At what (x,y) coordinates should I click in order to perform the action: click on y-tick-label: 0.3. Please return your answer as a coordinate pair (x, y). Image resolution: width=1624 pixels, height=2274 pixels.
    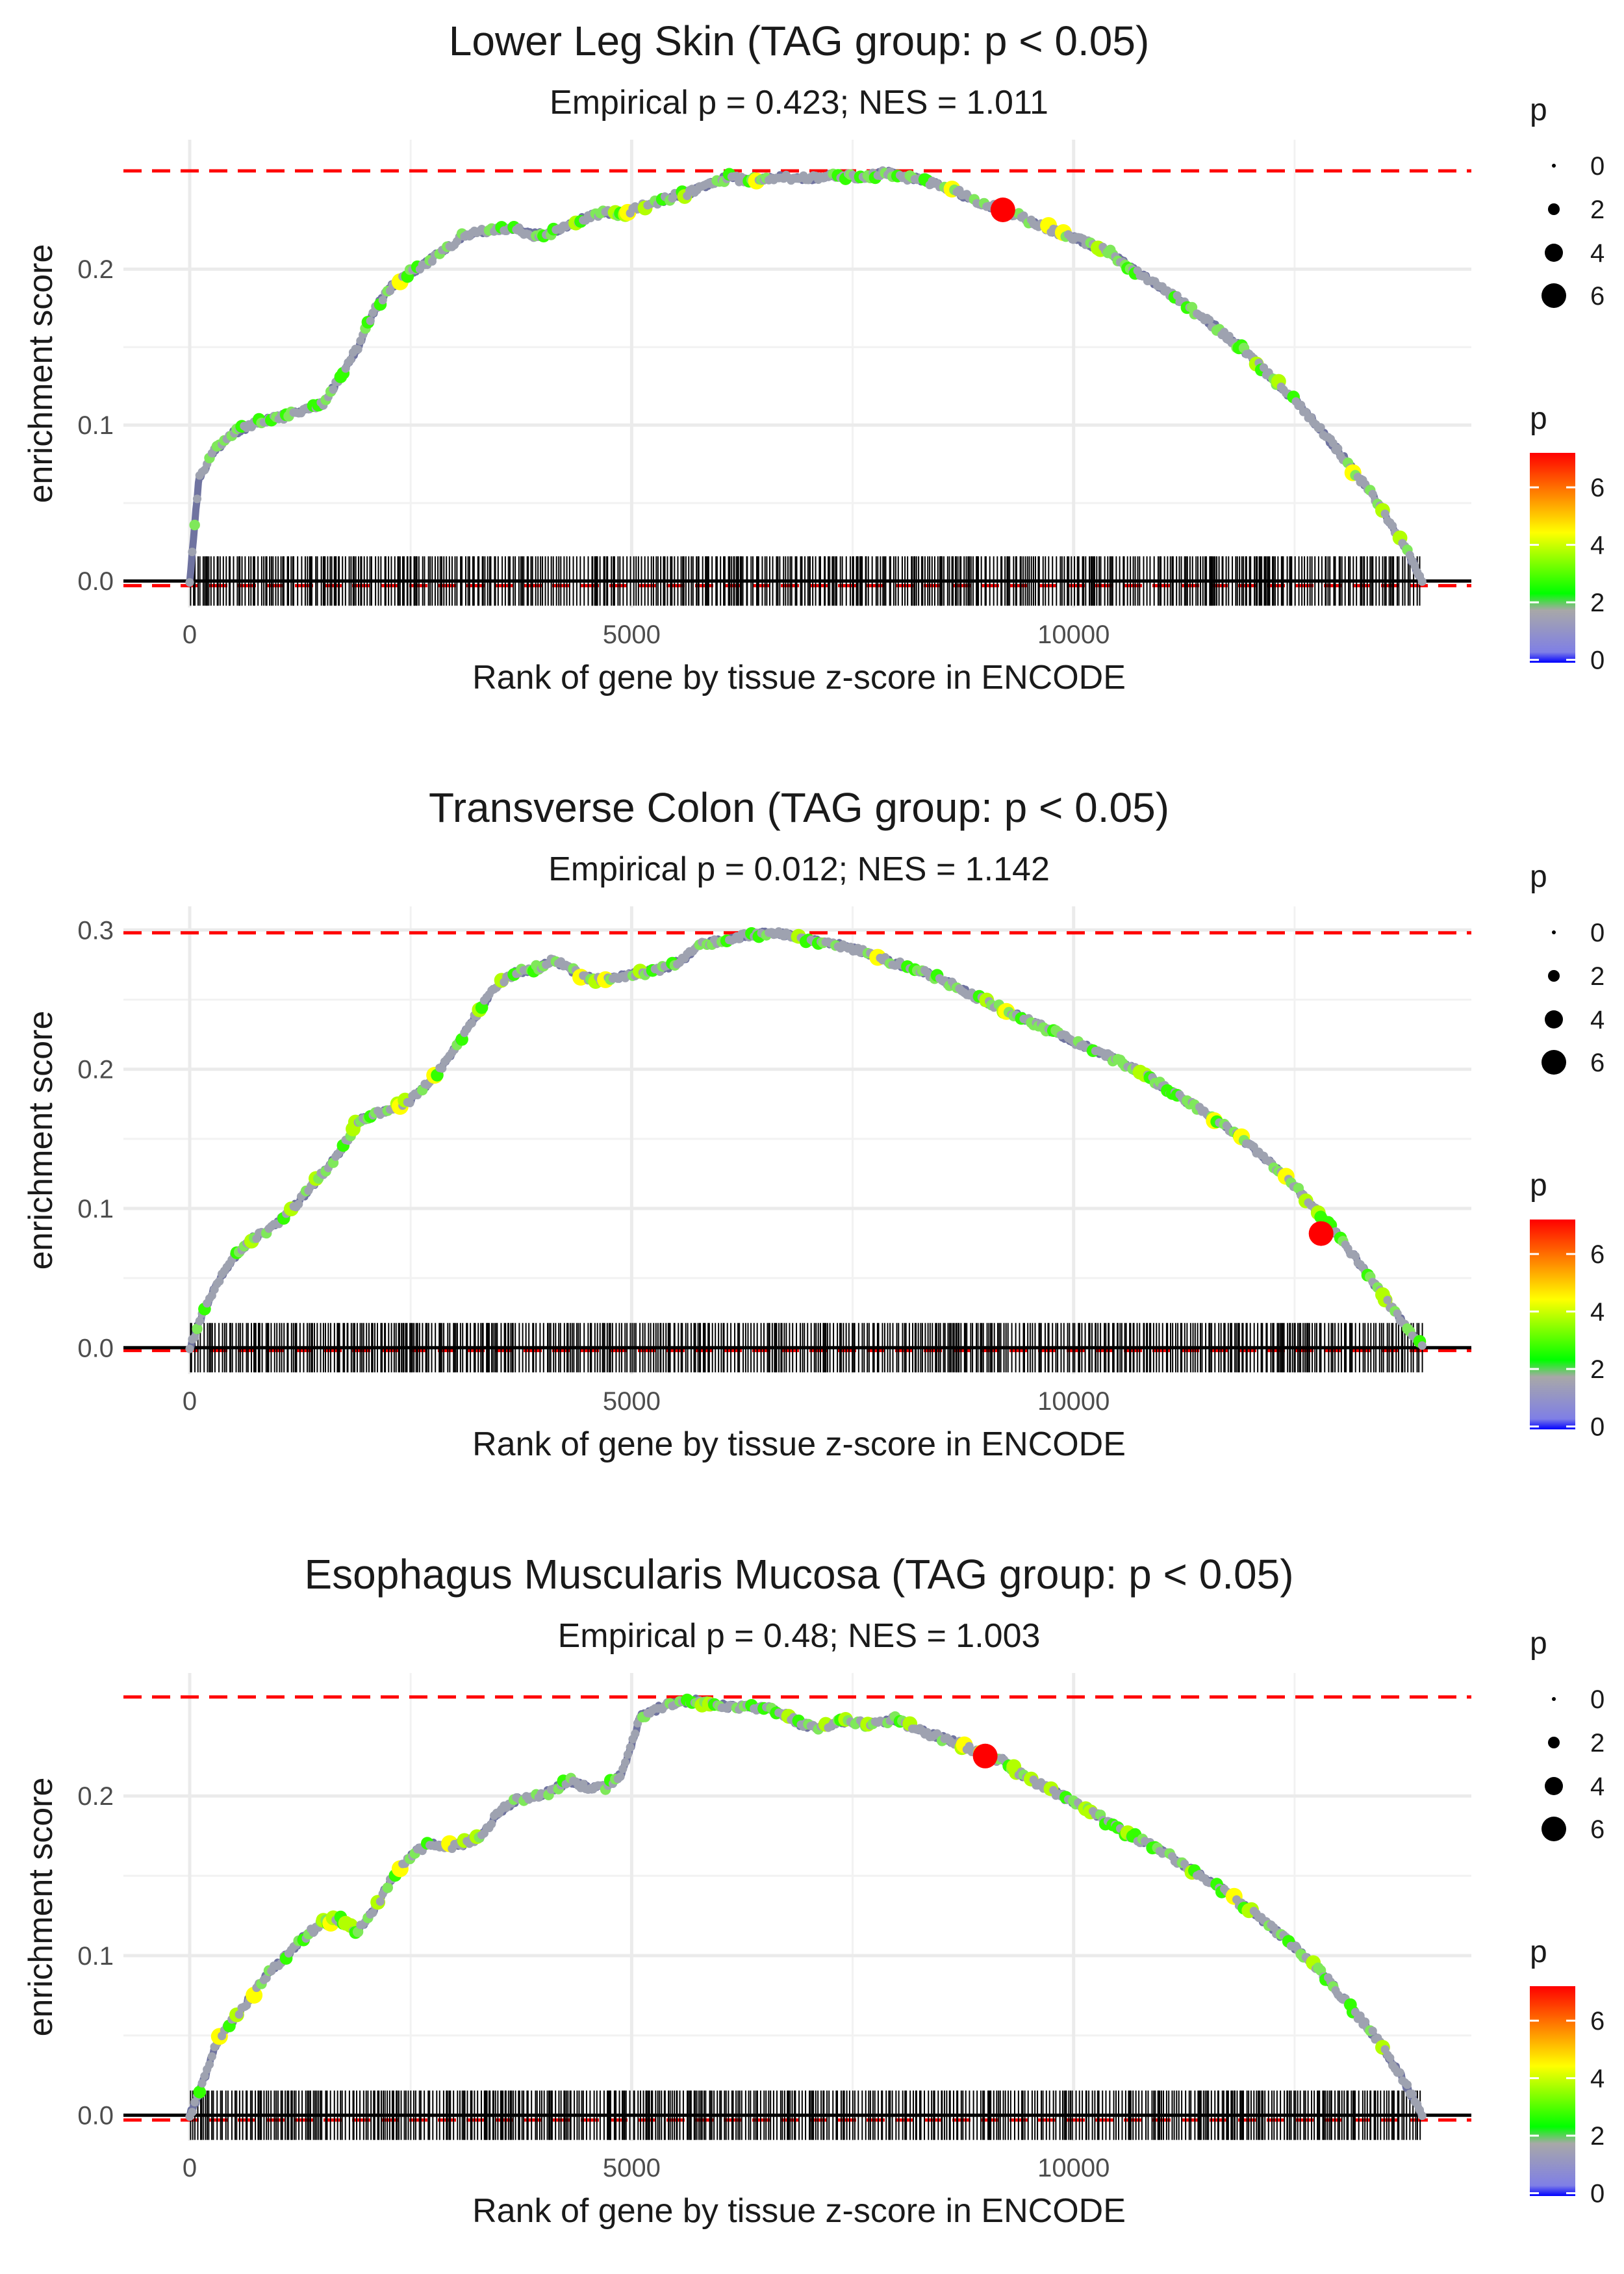
    Looking at the image, I should click on (95, 930).